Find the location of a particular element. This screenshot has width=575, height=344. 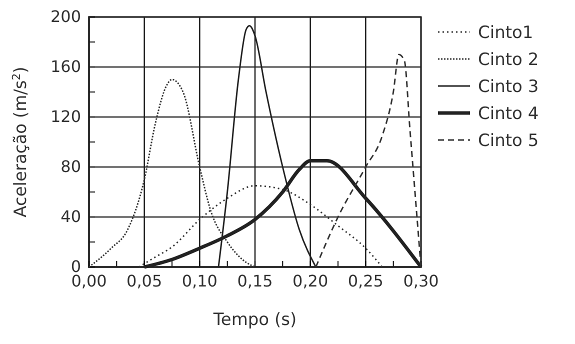

legend-label: Cinto 5 is located at coordinates (508, 141).